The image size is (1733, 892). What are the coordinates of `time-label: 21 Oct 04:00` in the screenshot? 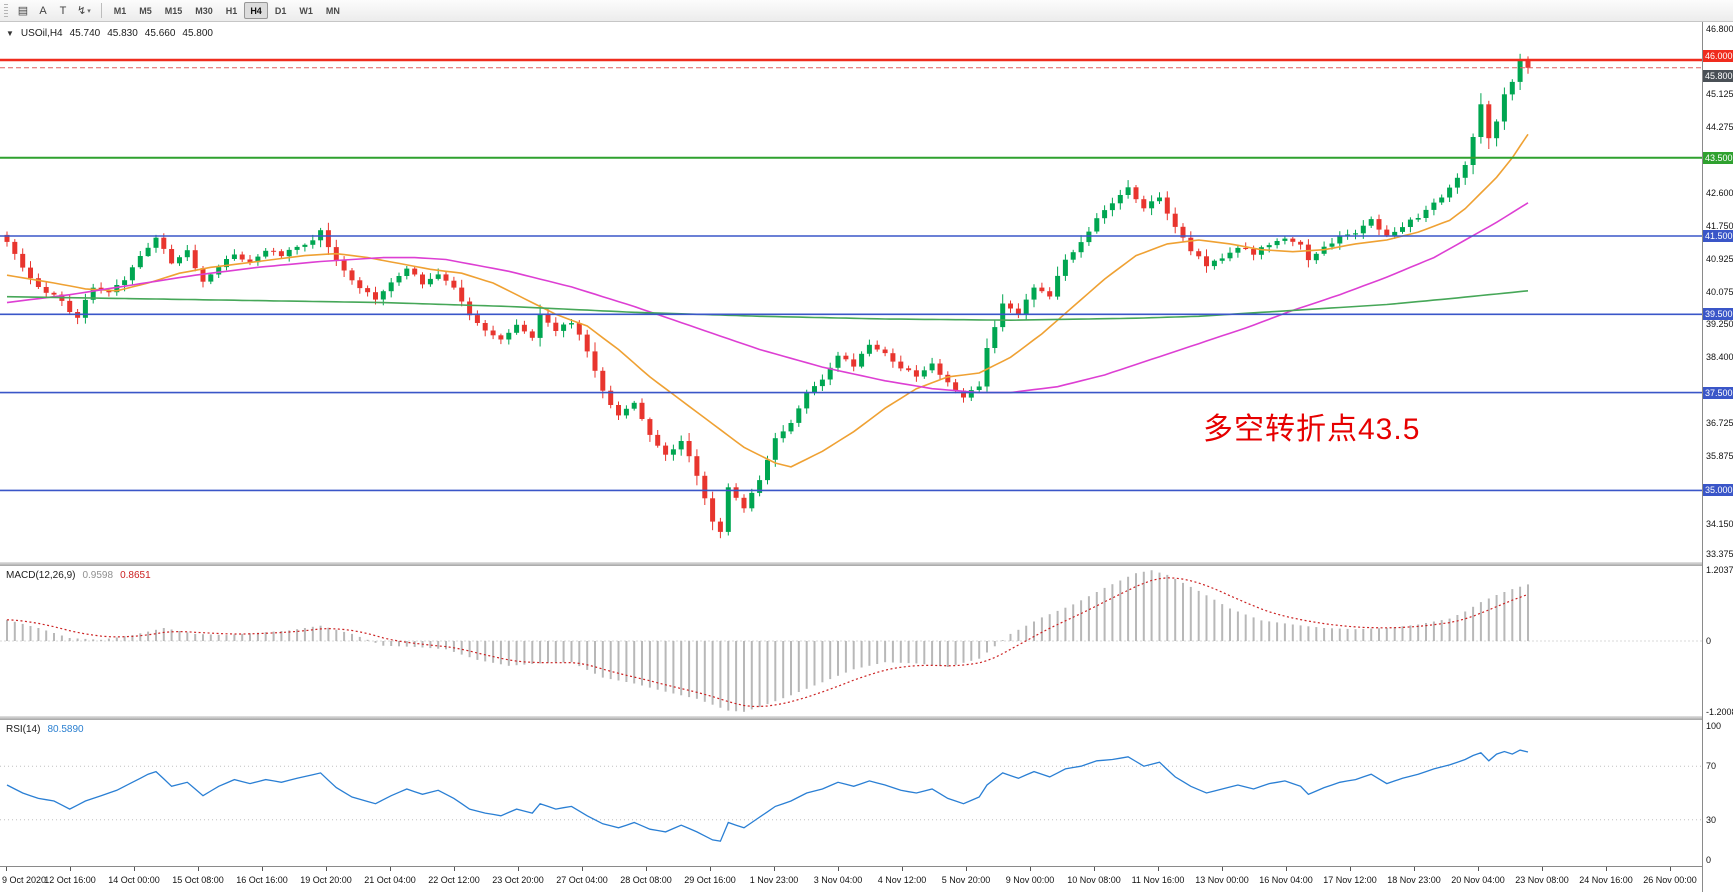 It's located at (390, 880).